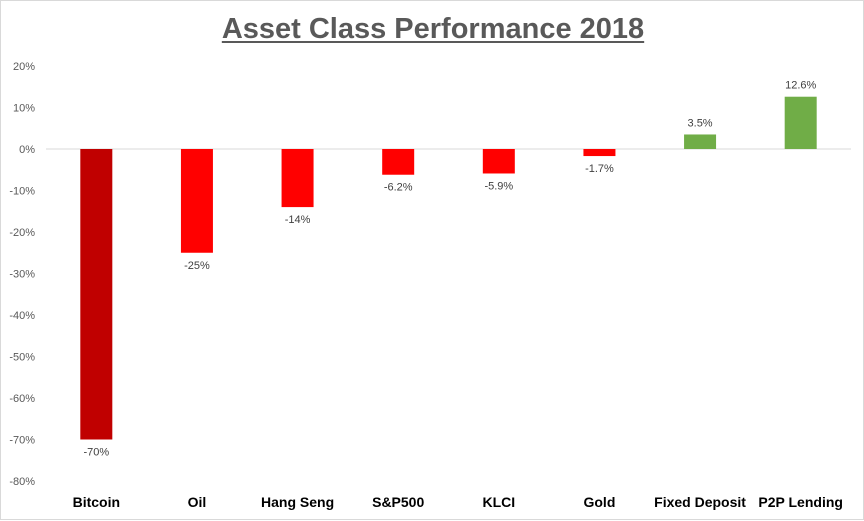 The width and height of the screenshot is (864, 521). What do you see at coordinates (22, 275) in the screenshot?
I see `y-tick-label: -30%` at bounding box center [22, 275].